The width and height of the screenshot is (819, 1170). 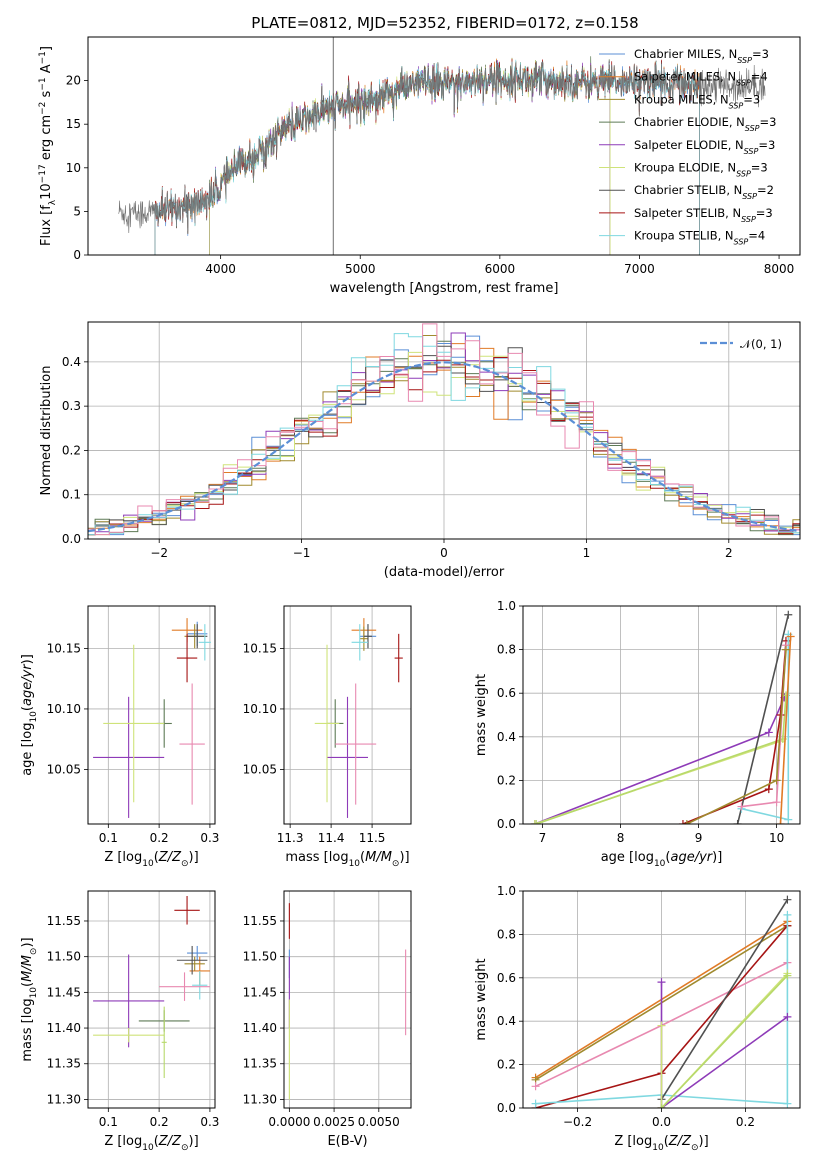 I want to click on y-tick-label: 1.0, so click(x=506, y=891).